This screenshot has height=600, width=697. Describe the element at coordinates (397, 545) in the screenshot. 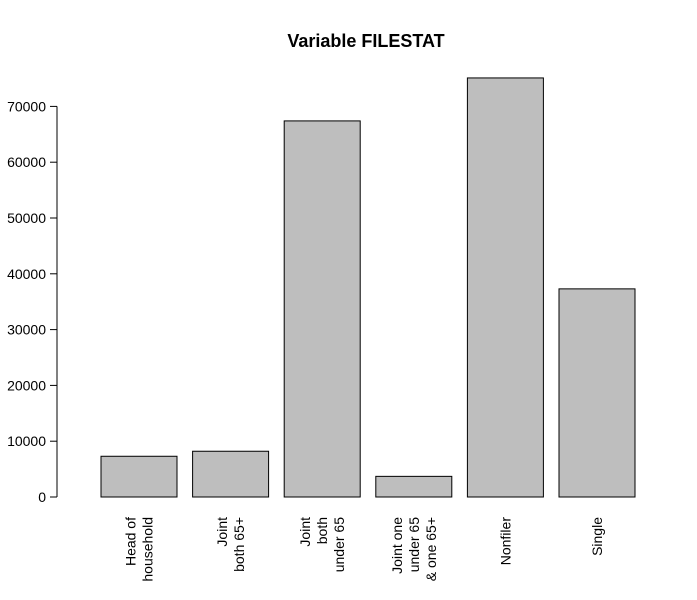

I see `x-category-label-line: Joint one` at that location.